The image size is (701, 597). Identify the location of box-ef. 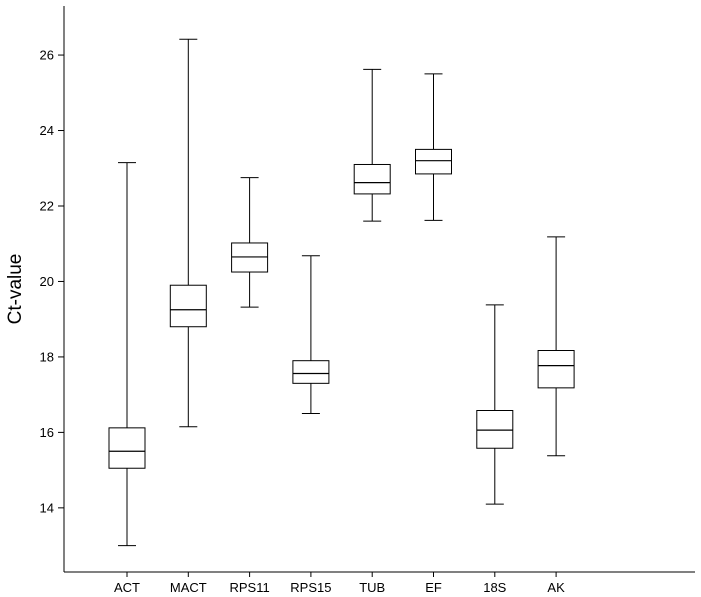
(433, 147).